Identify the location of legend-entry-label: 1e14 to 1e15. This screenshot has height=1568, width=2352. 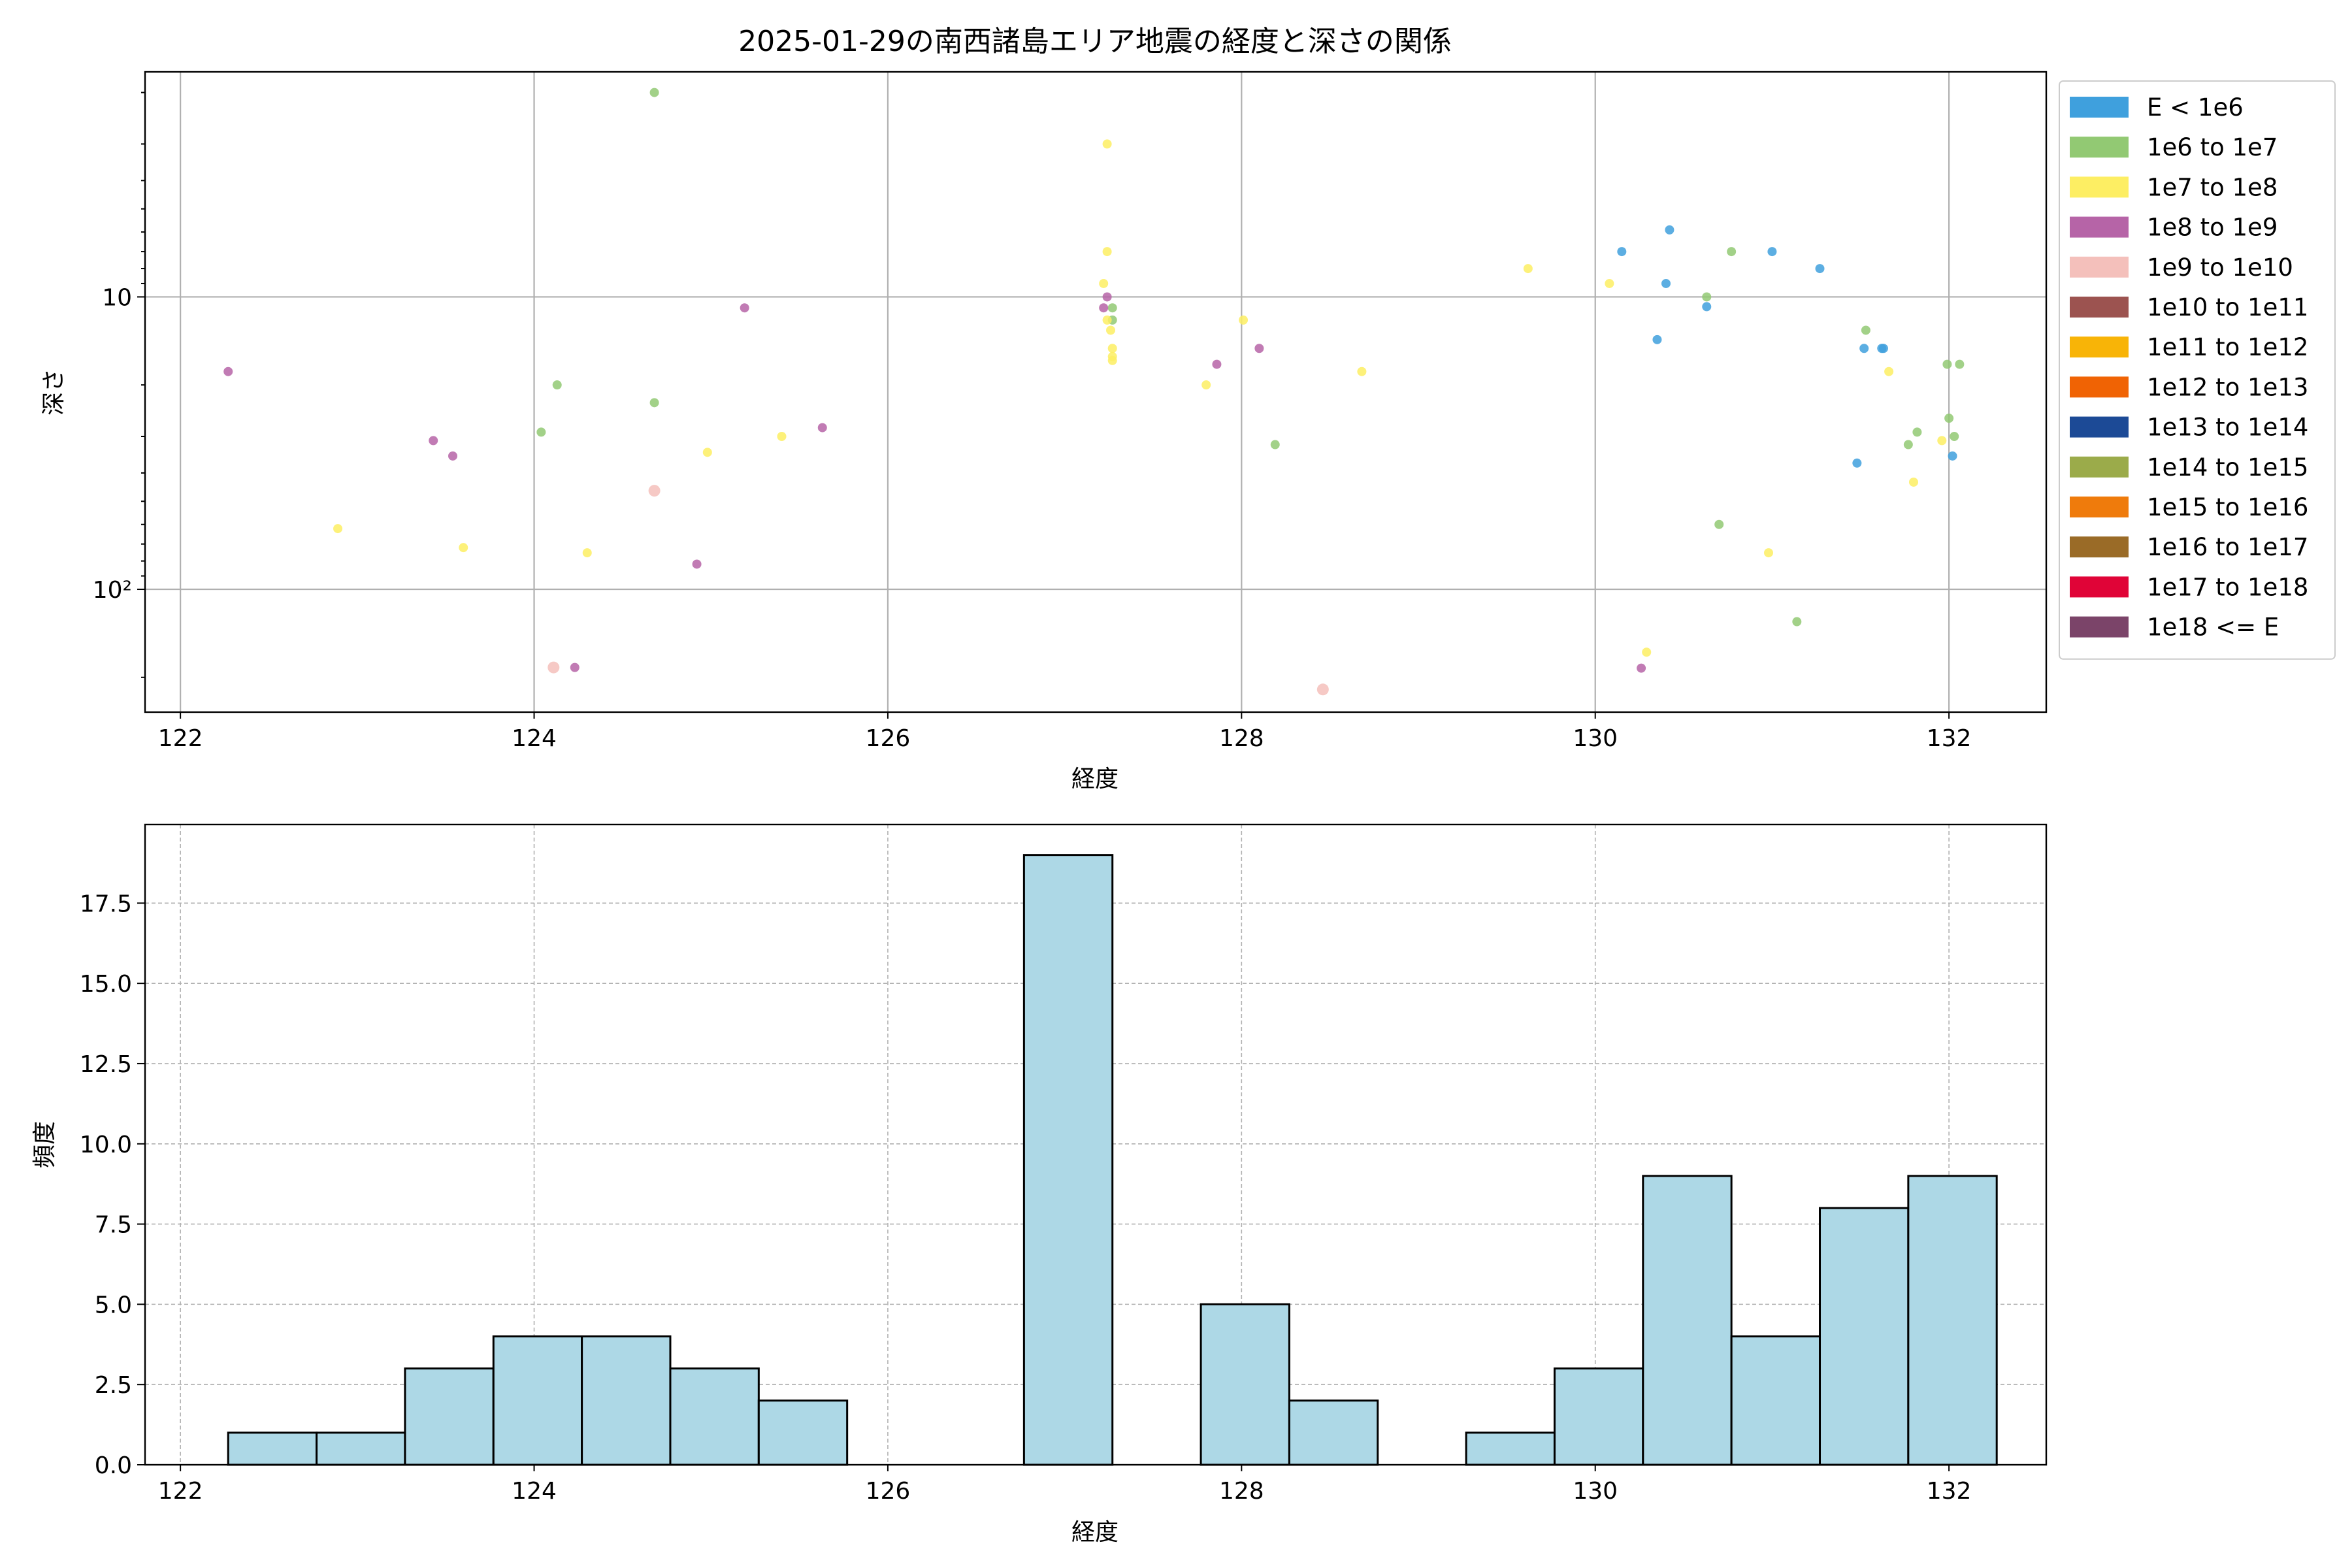
(2227, 467).